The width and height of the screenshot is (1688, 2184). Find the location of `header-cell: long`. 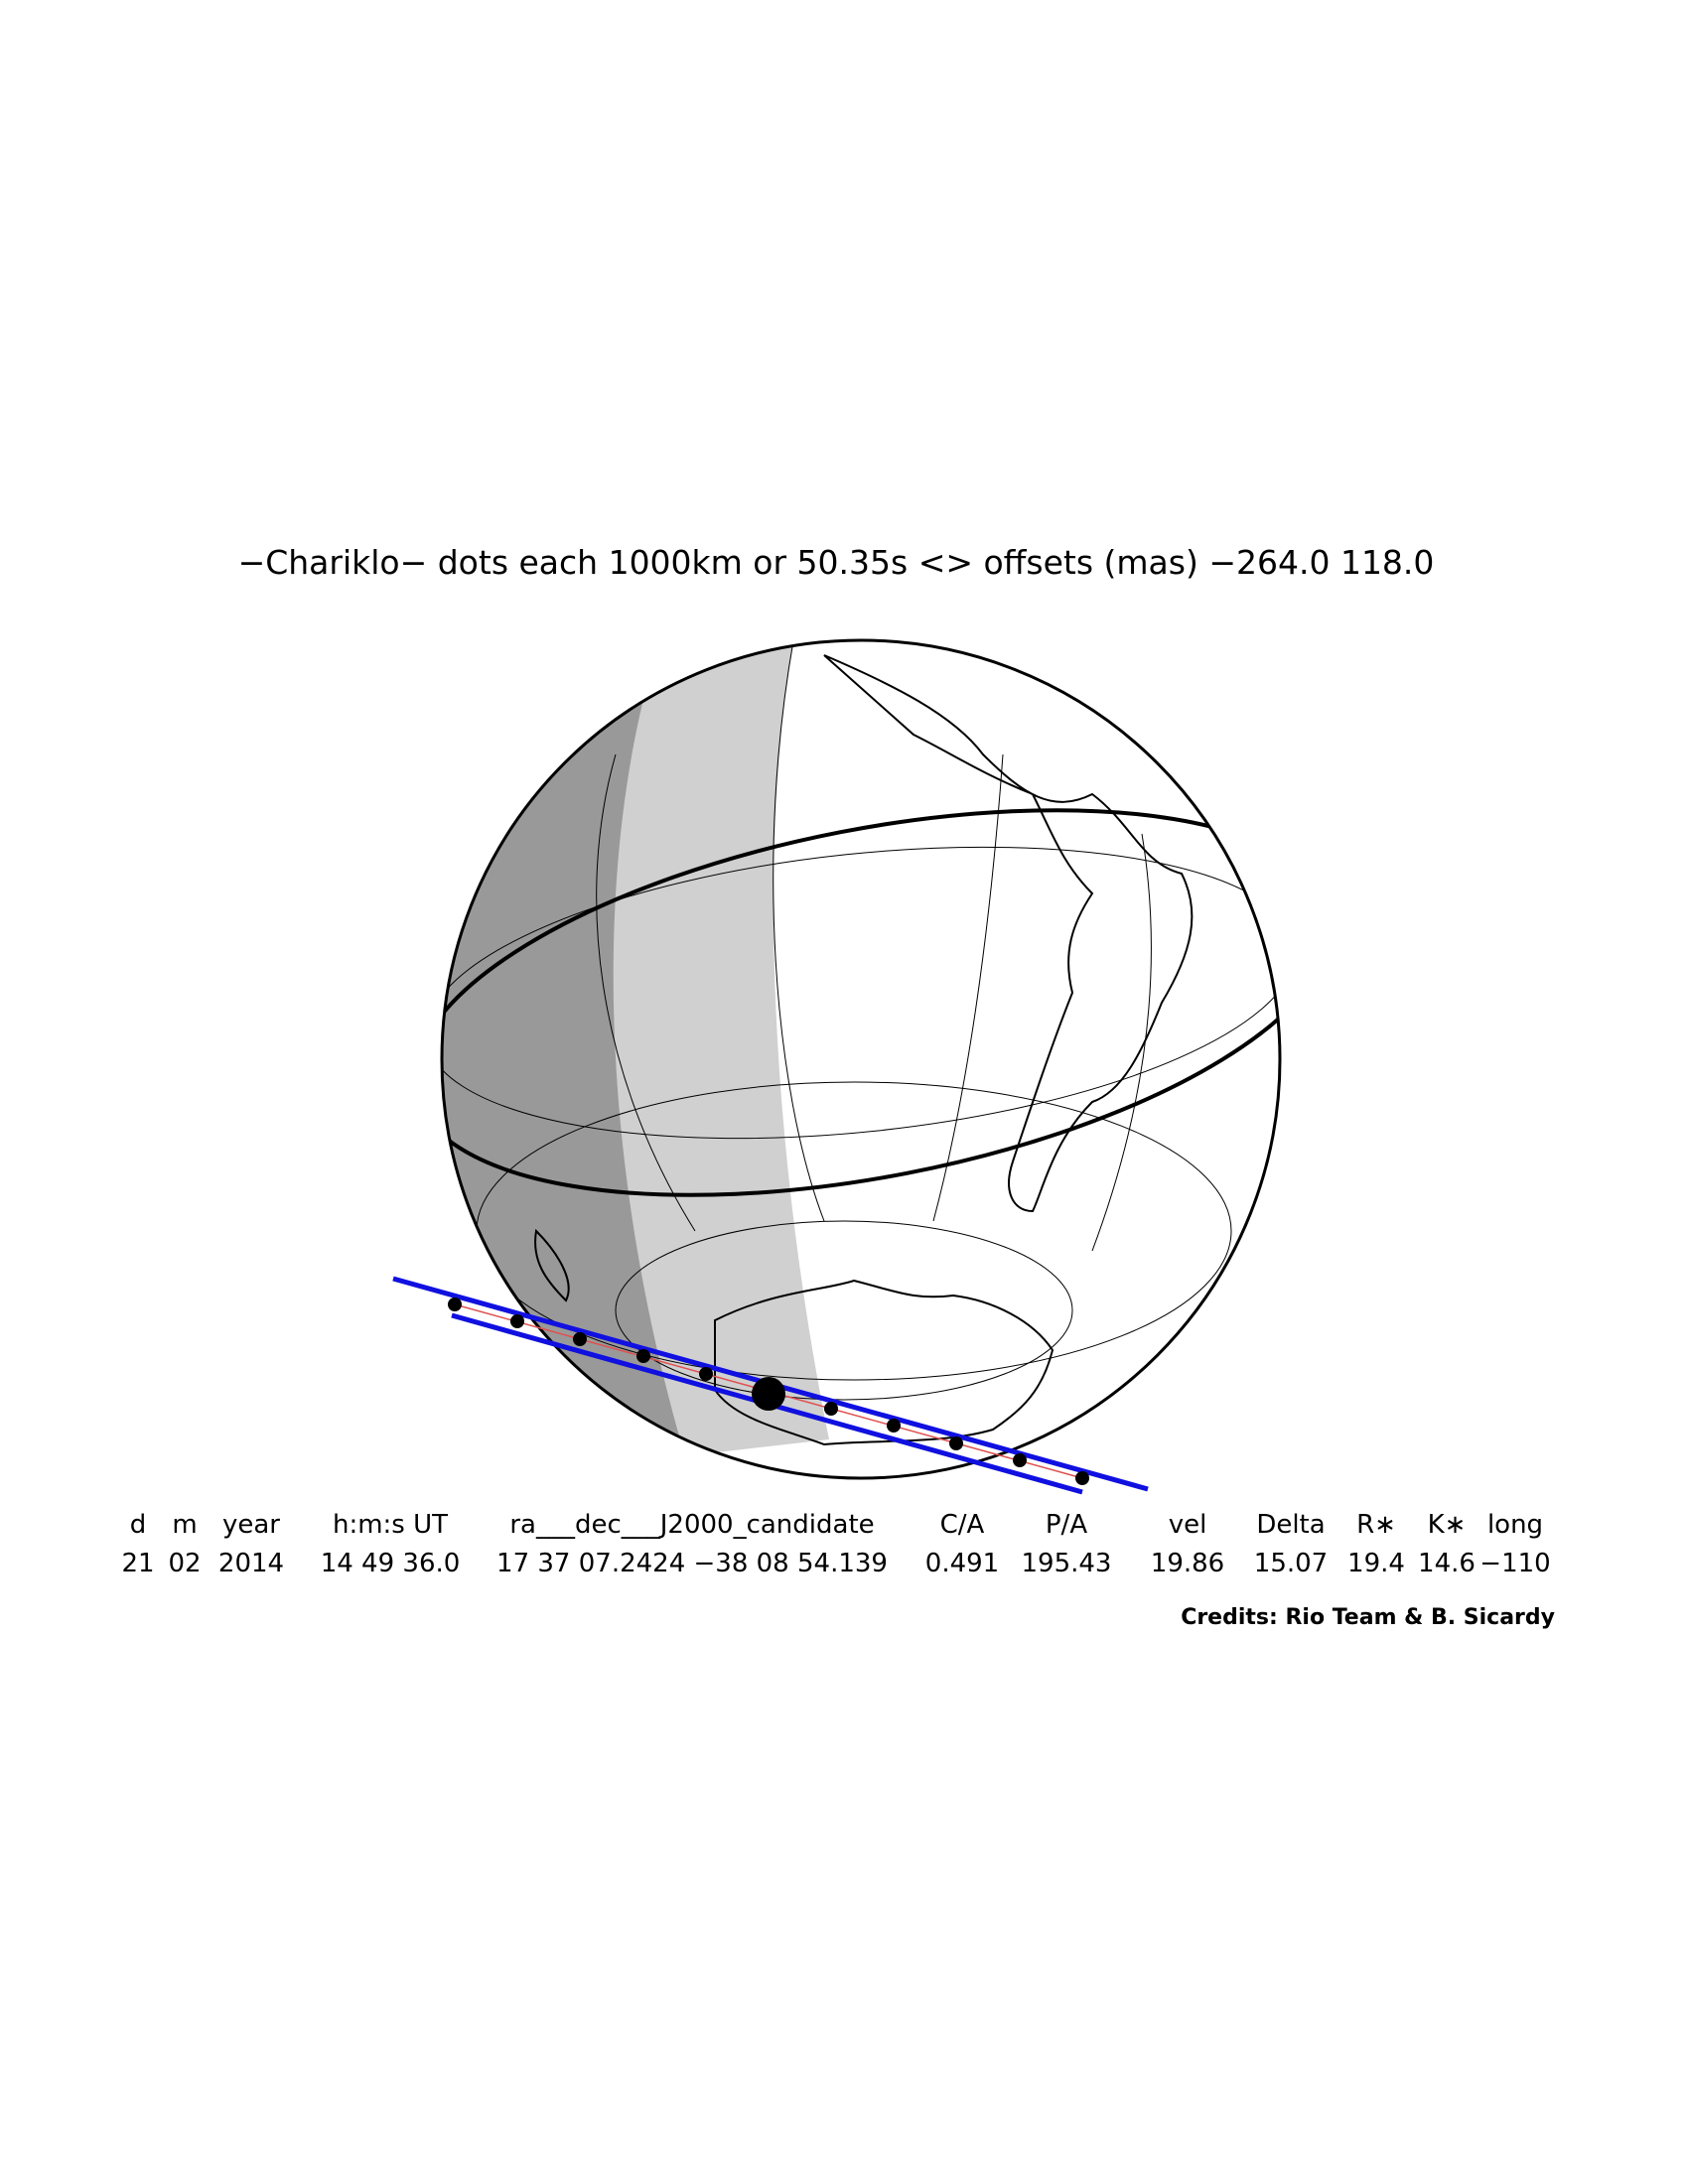

header-cell: long is located at coordinates (1515, 1525).